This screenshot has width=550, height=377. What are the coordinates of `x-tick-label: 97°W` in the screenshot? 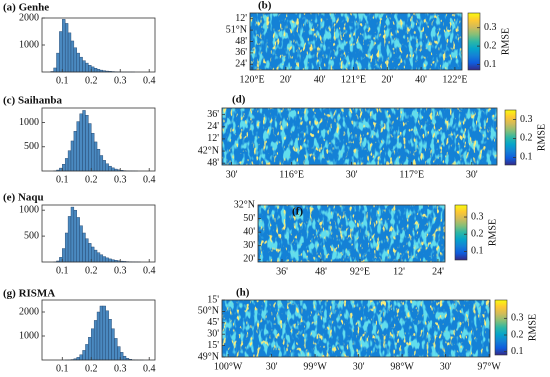 It's located at (489, 366).